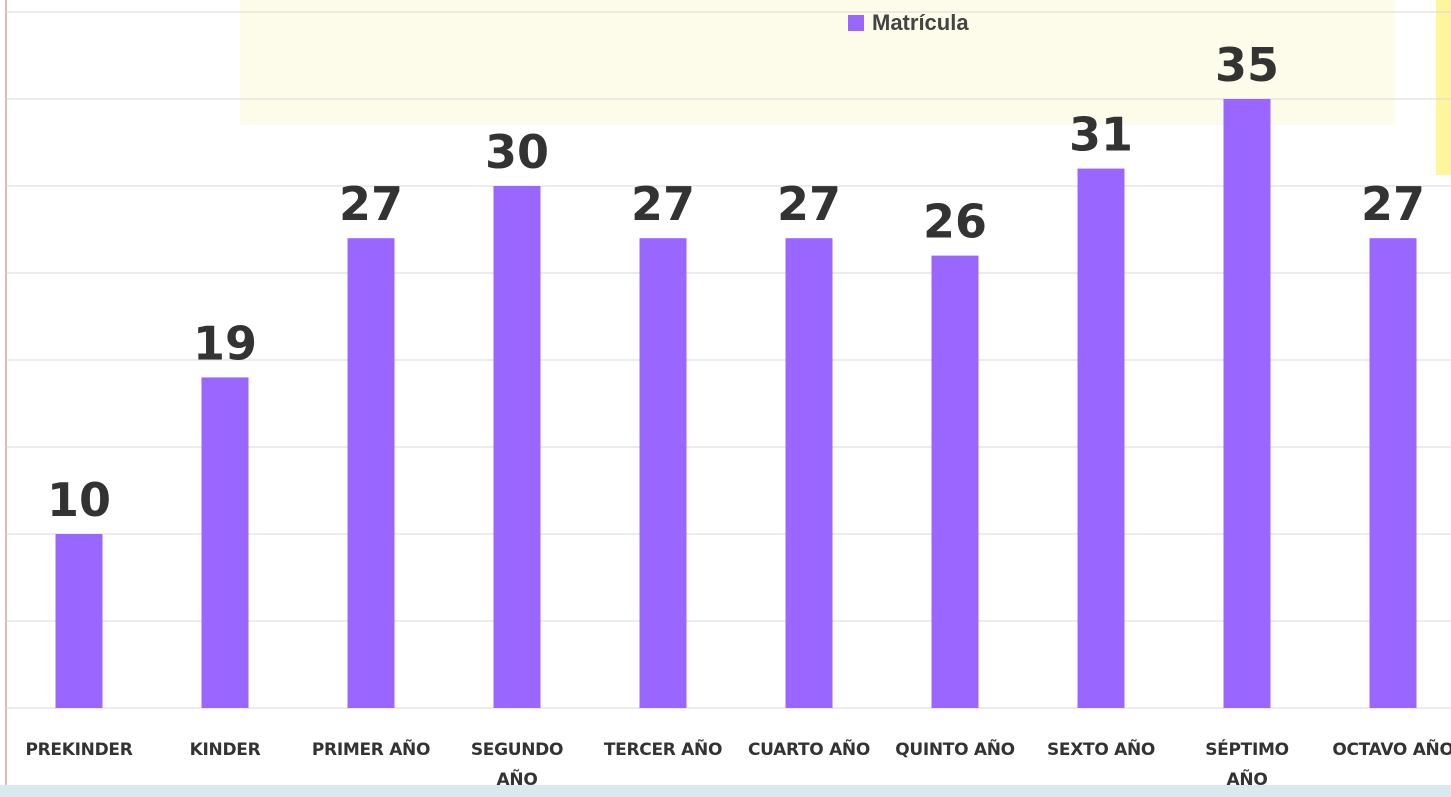  I want to click on x-tick-label: SEXTO AÑO, so click(1101, 750).